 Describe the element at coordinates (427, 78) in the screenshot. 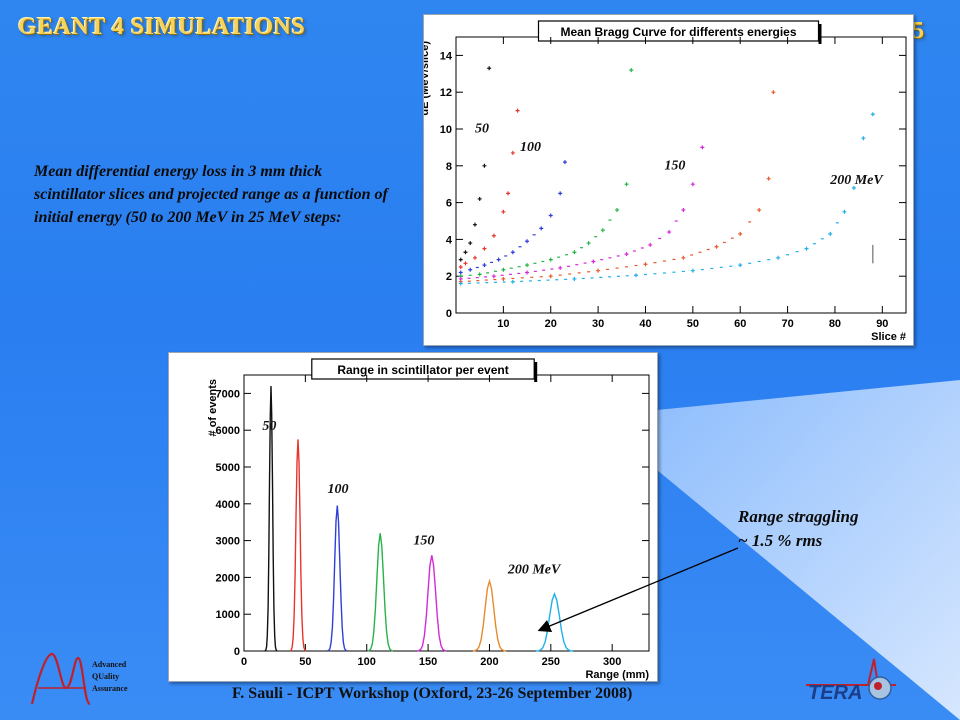

I see `y-axis-label: dE (MeV/slice)` at that location.